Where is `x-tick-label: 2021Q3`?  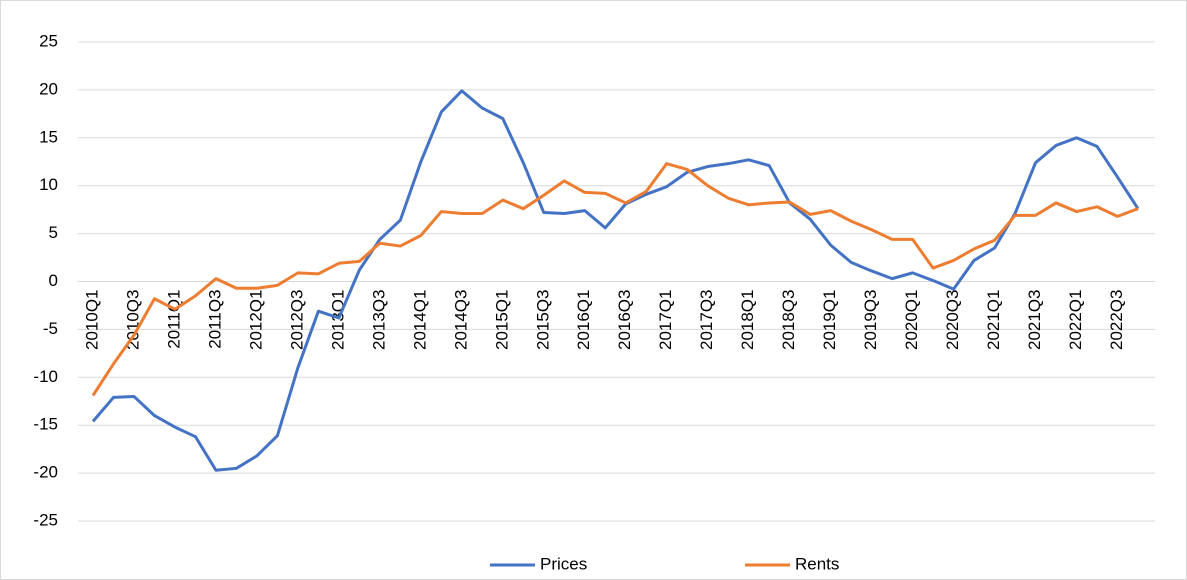
x-tick-label: 2021Q3 is located at coordinates (1034, 320).